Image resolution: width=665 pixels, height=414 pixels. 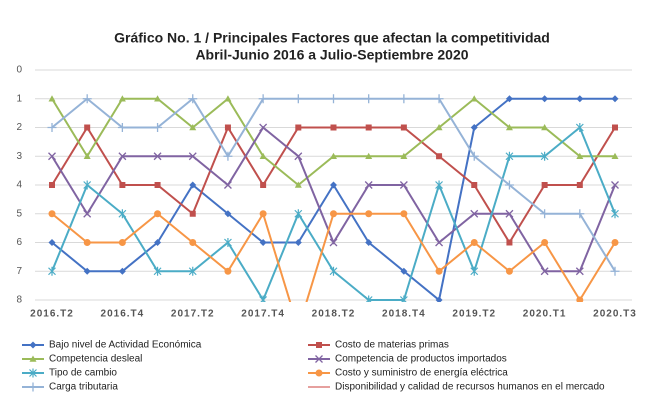 I want to click on x-tick-label: 2018.T2, so click(x=334, y=314).